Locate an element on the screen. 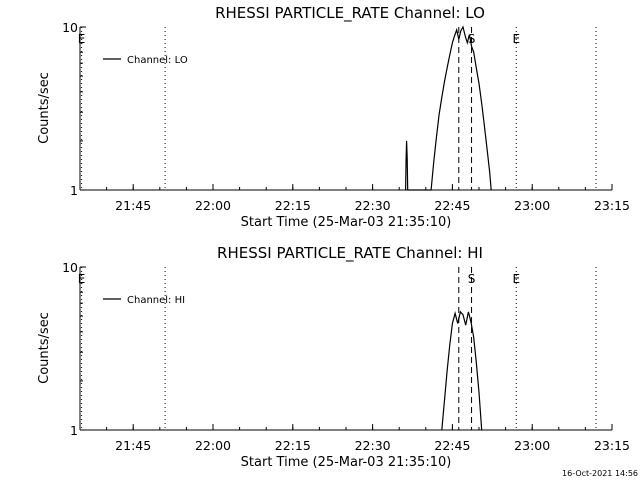 This screenshot has height=484, width=640. generation-timestamp: 16-Oct-2021 14:56 is located at coordinates (600, 473).